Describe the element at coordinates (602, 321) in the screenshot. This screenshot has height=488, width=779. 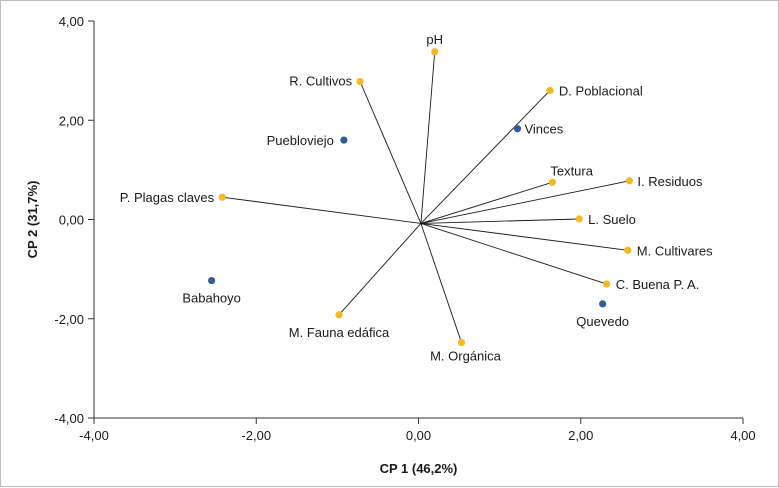
I see `site-label-quevedo: Quevedo` at that location.